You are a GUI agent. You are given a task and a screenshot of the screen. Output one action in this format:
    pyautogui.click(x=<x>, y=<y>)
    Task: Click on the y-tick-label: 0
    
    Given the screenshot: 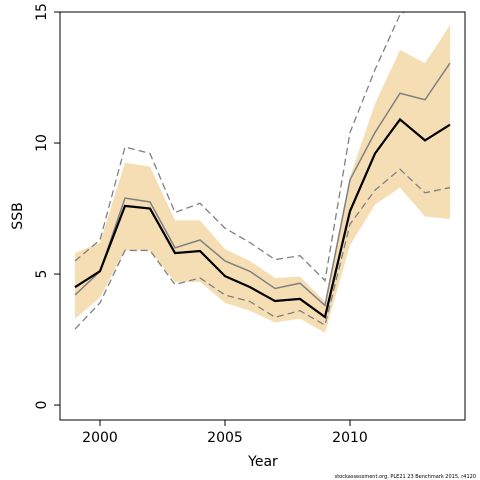 What is the action you would take?
    pyautogui.click(x=42, y=405)
    